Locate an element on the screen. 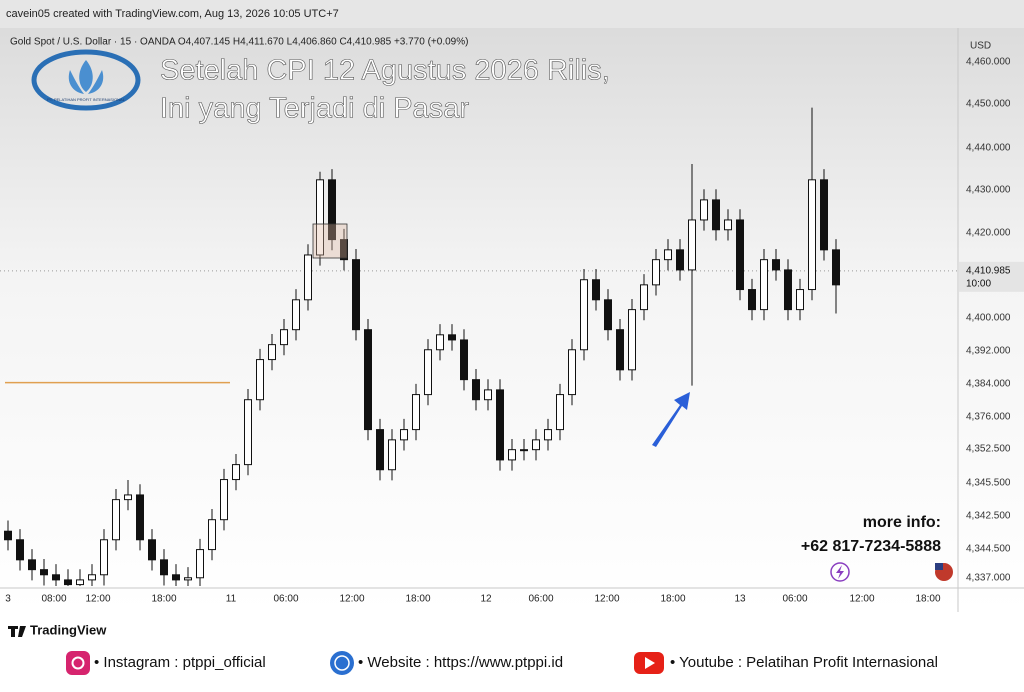 The width and height of the screenshot is (1024, 692). time-label: 08:00 is located at coordinates (53, 599).